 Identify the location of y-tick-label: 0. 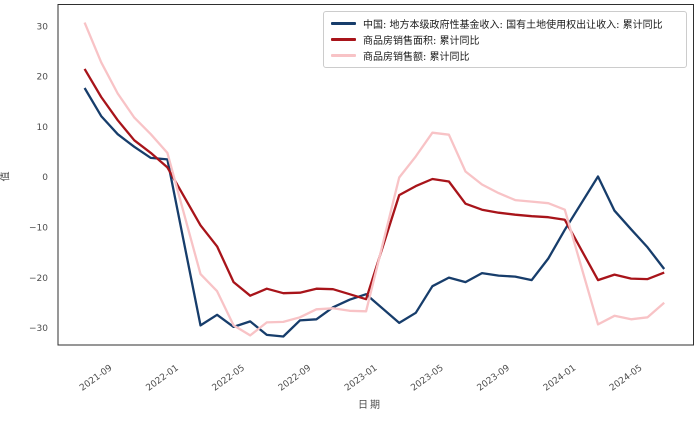
(45, 178).